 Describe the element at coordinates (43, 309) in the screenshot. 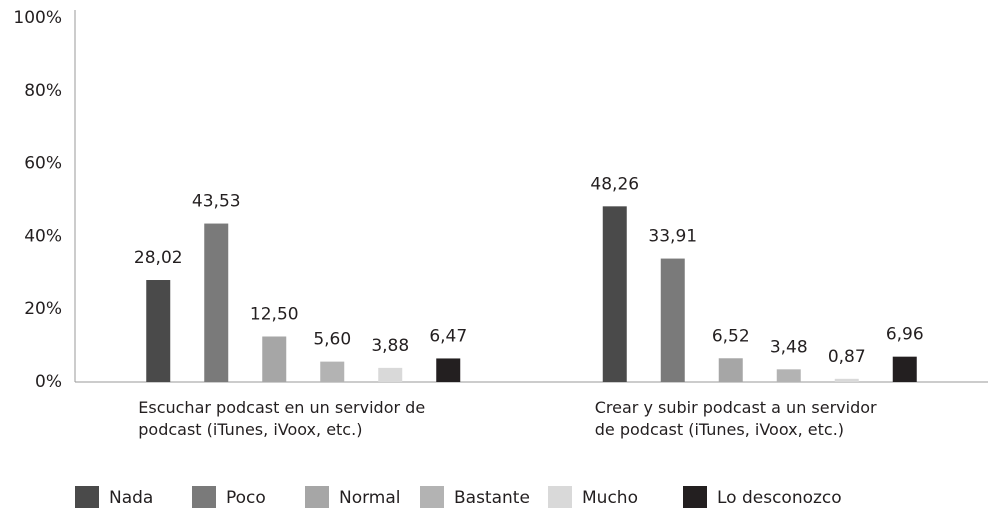

I see `y-tick-label: 20%` at that location.